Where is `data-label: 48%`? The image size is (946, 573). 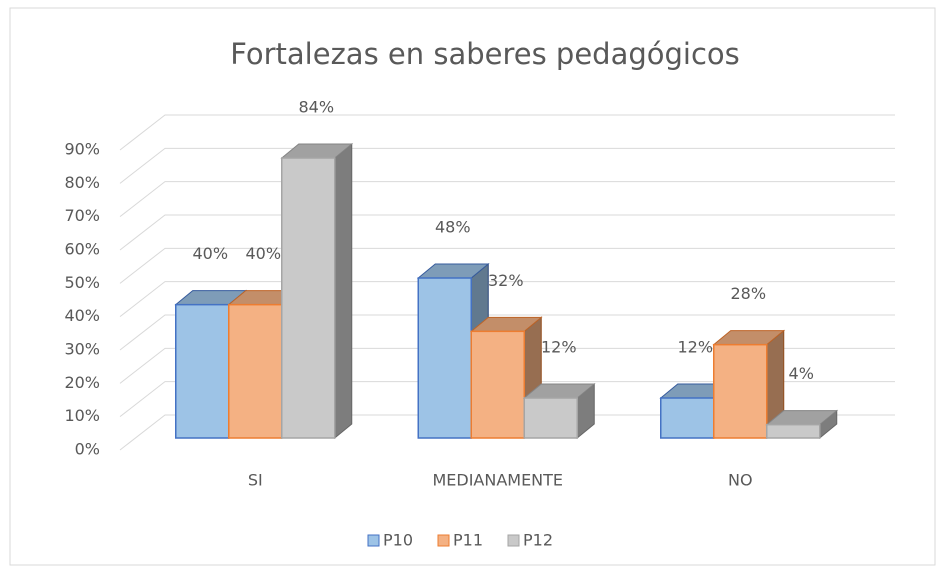
data-label: 48% is located at coordinates (453, 227).